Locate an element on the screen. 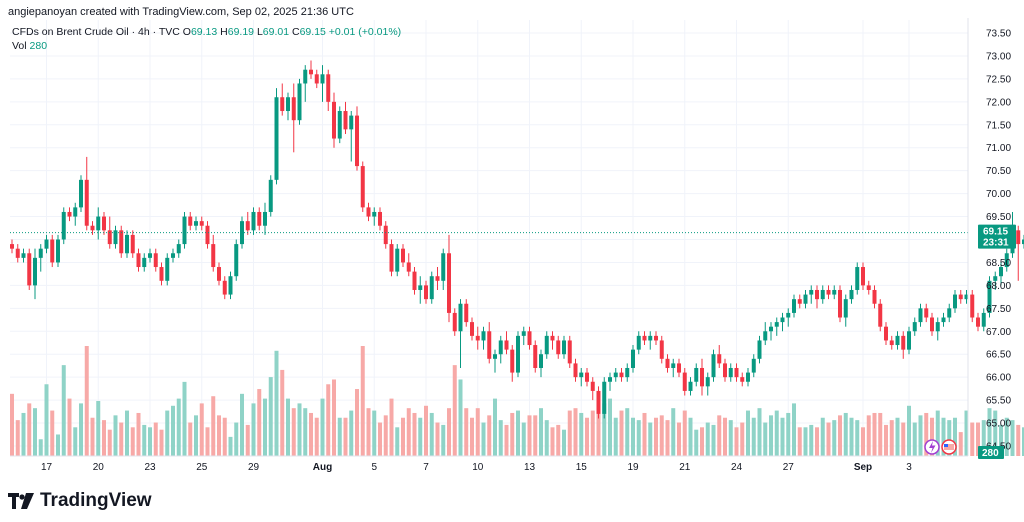 The width and height of the screenshot is (1024, 522). volume-legend: Vol 280 is located at coordinates (29, 46).